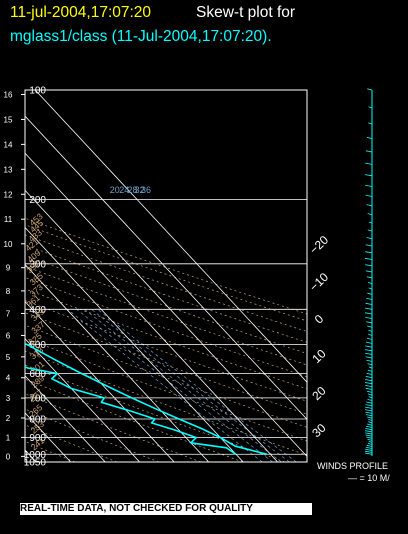 This screenshot has height=534, width=408. What do you see at coordinates (37, 91) in the screenshot?
I see `pressure-tick-label: 100` at bounding box center [37, 91].